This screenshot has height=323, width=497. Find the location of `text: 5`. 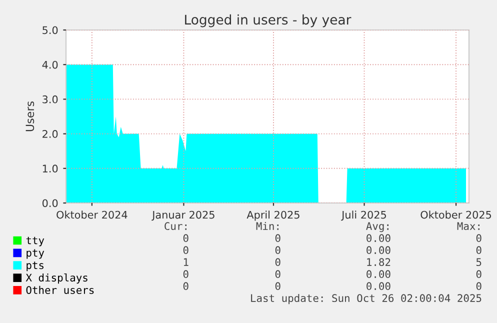

text: 5 is located at coordinates (479, 262).